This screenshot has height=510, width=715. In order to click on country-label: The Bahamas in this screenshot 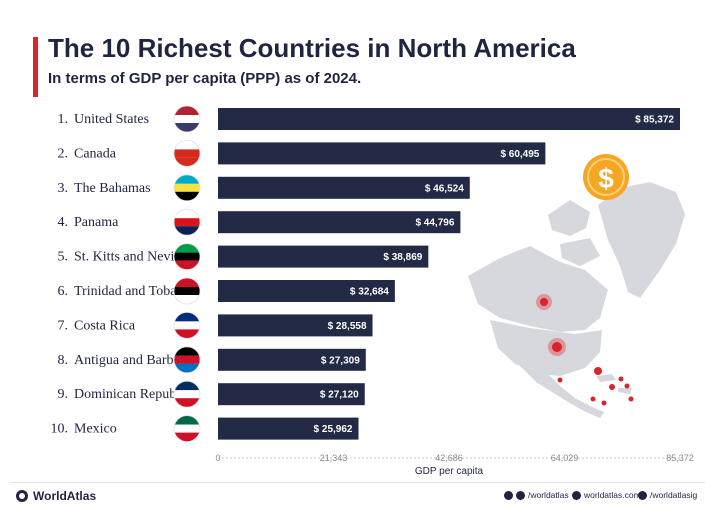, I will do `click(112, 188)`.